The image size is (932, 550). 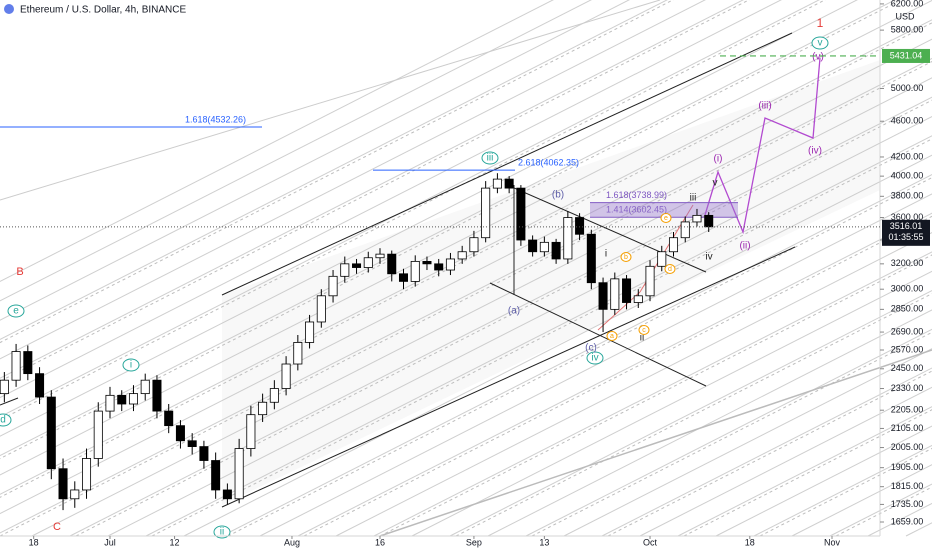 What do you see at coordinates (807, 473) in the screenshot?
I see `ray-dashed` at bounding box center [807, 473].